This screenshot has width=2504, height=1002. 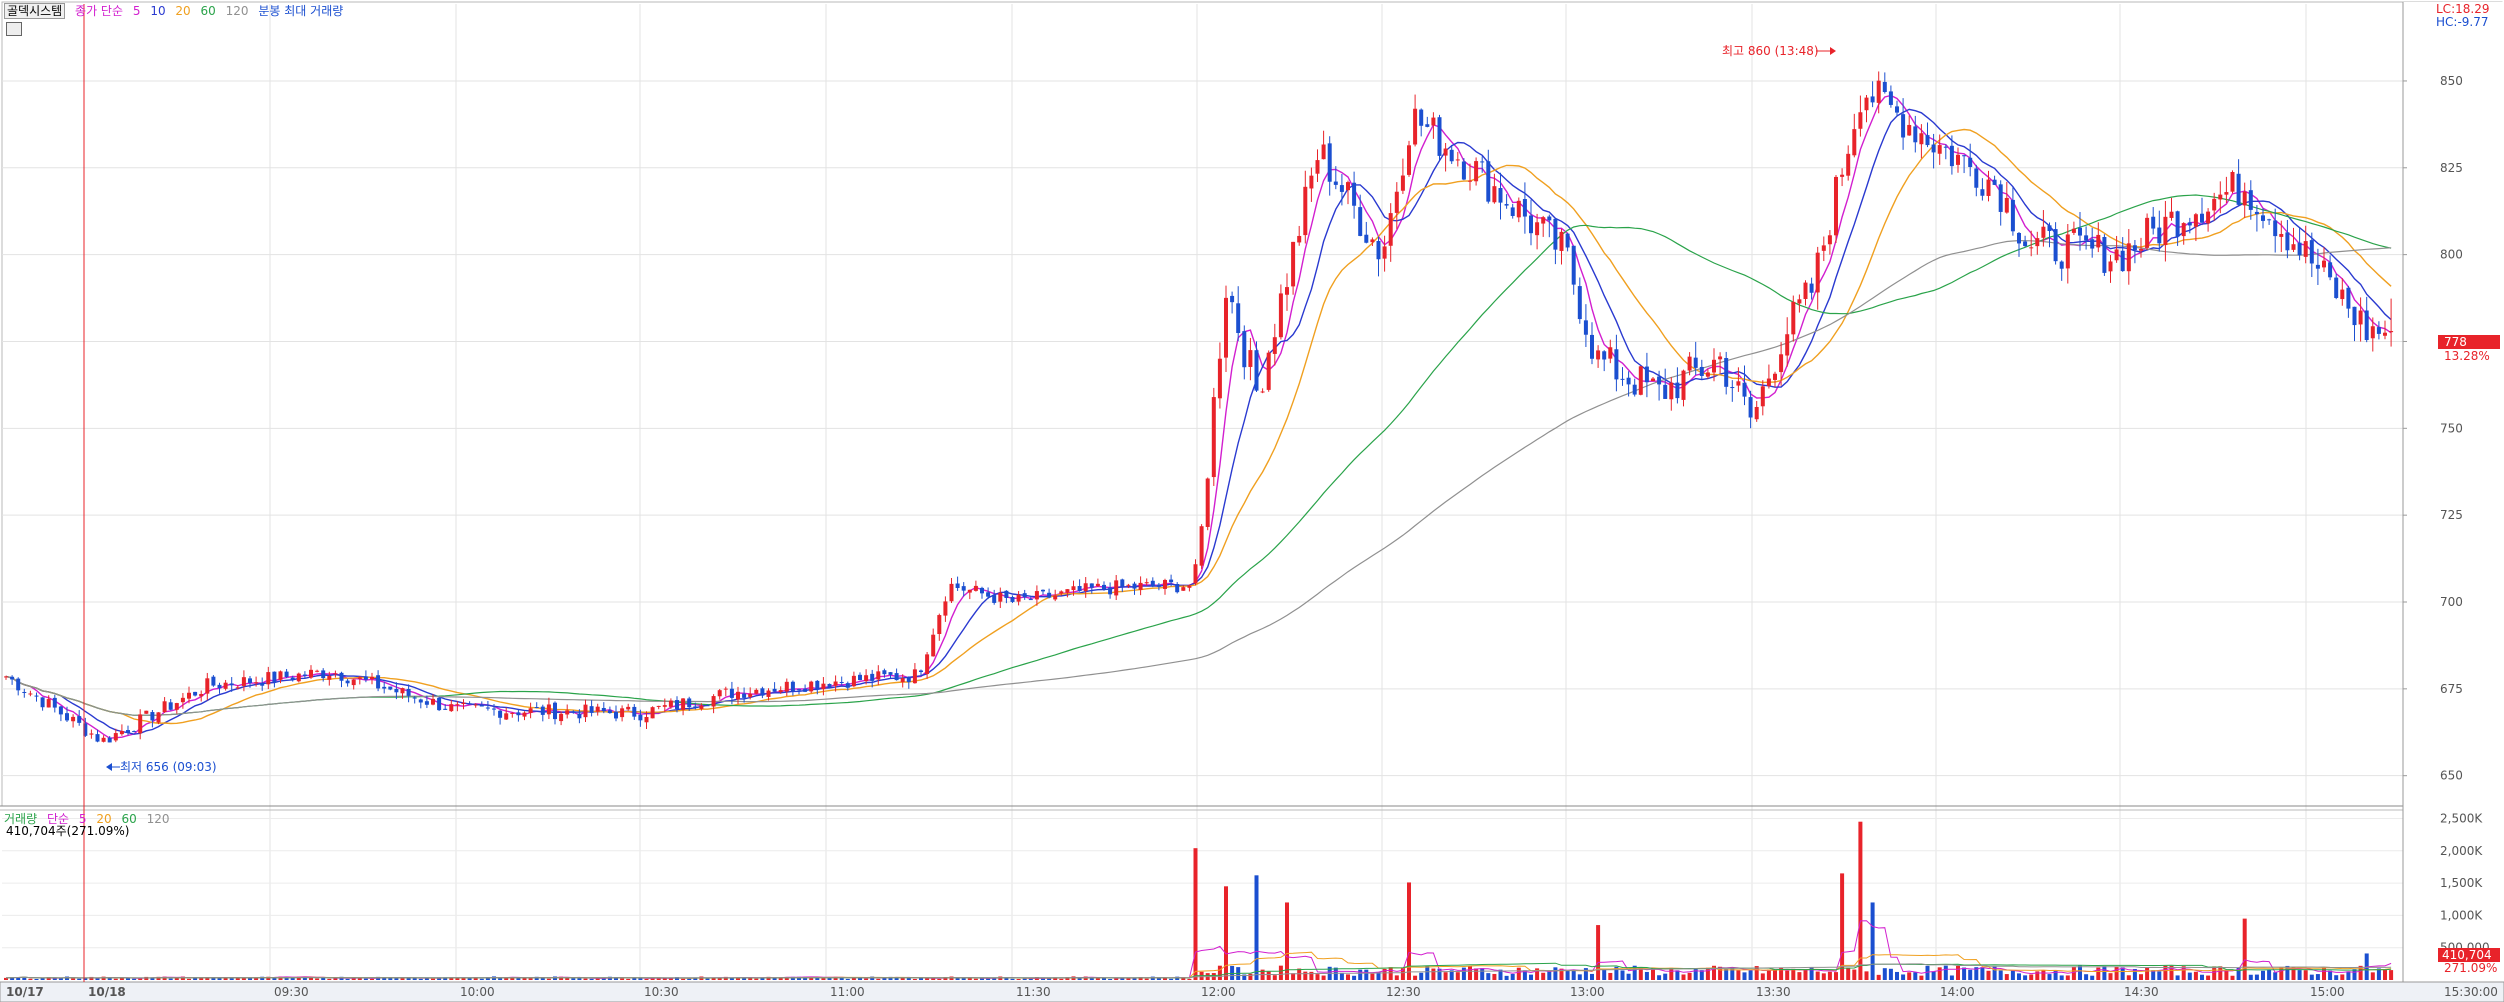 What do you see at coordinates (2451, 602) in the screenshot?
I see `y-tick-label: 700` at bounding box center [2451, 602].